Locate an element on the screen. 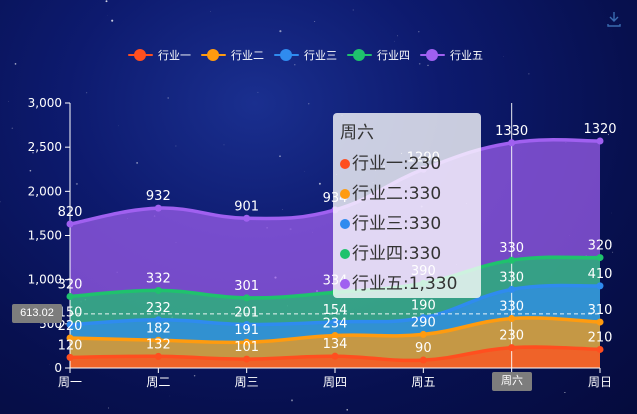  data-label: 120 is located at coordinates (70, 345).